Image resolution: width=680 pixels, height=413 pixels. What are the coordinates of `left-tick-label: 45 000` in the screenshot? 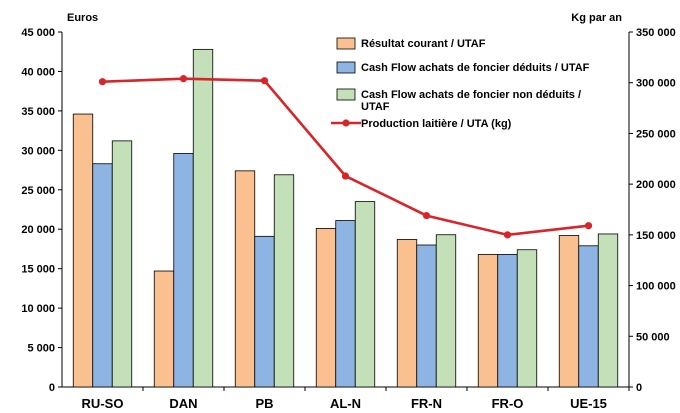 It's located at (38, 33).